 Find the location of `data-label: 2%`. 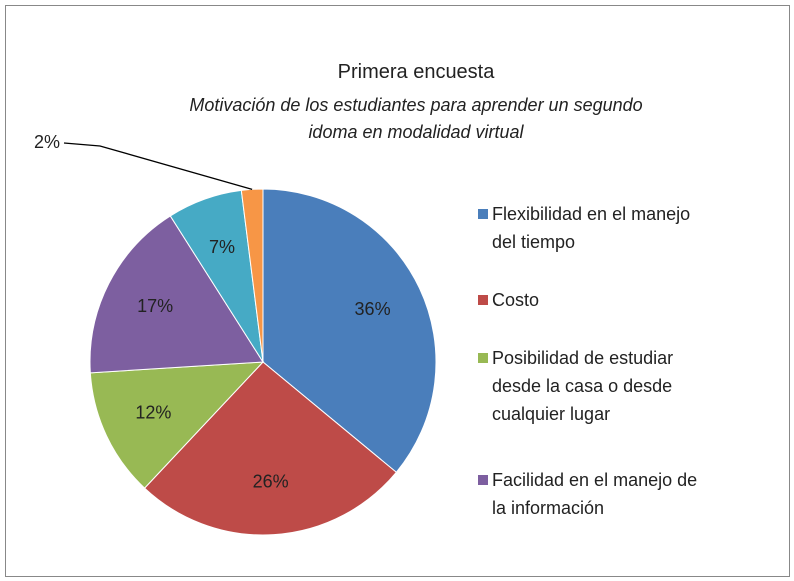

data-label: 2% is located at coordinates (47, 142).